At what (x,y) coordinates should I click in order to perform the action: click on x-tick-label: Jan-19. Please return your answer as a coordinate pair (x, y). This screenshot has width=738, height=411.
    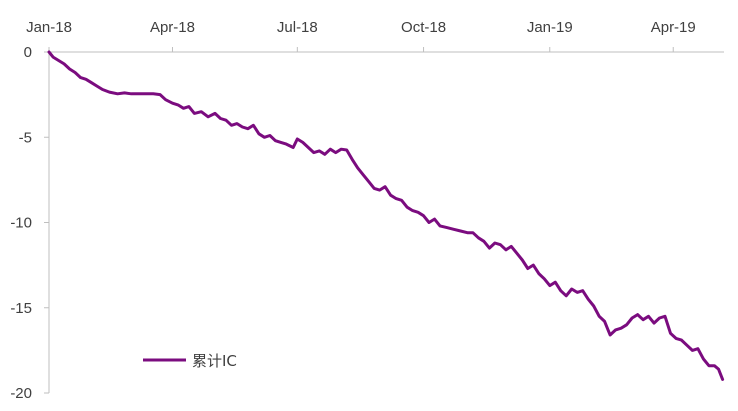
    Looking at the image, I should click on (550, 27).